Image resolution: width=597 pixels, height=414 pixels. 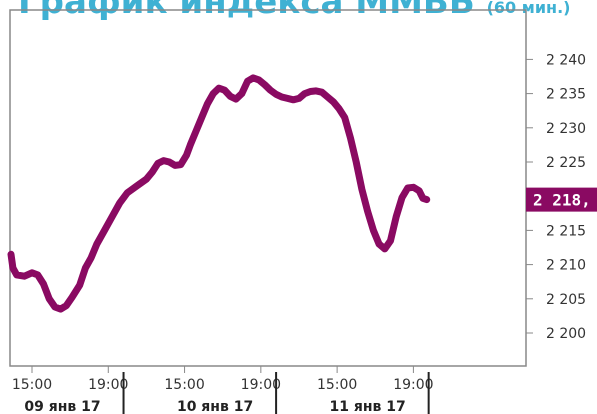 What do you see at coordinates (215, 406) in the screenshot?
I see `day-label: 10 янв 17` at bounding box center [215, 406].